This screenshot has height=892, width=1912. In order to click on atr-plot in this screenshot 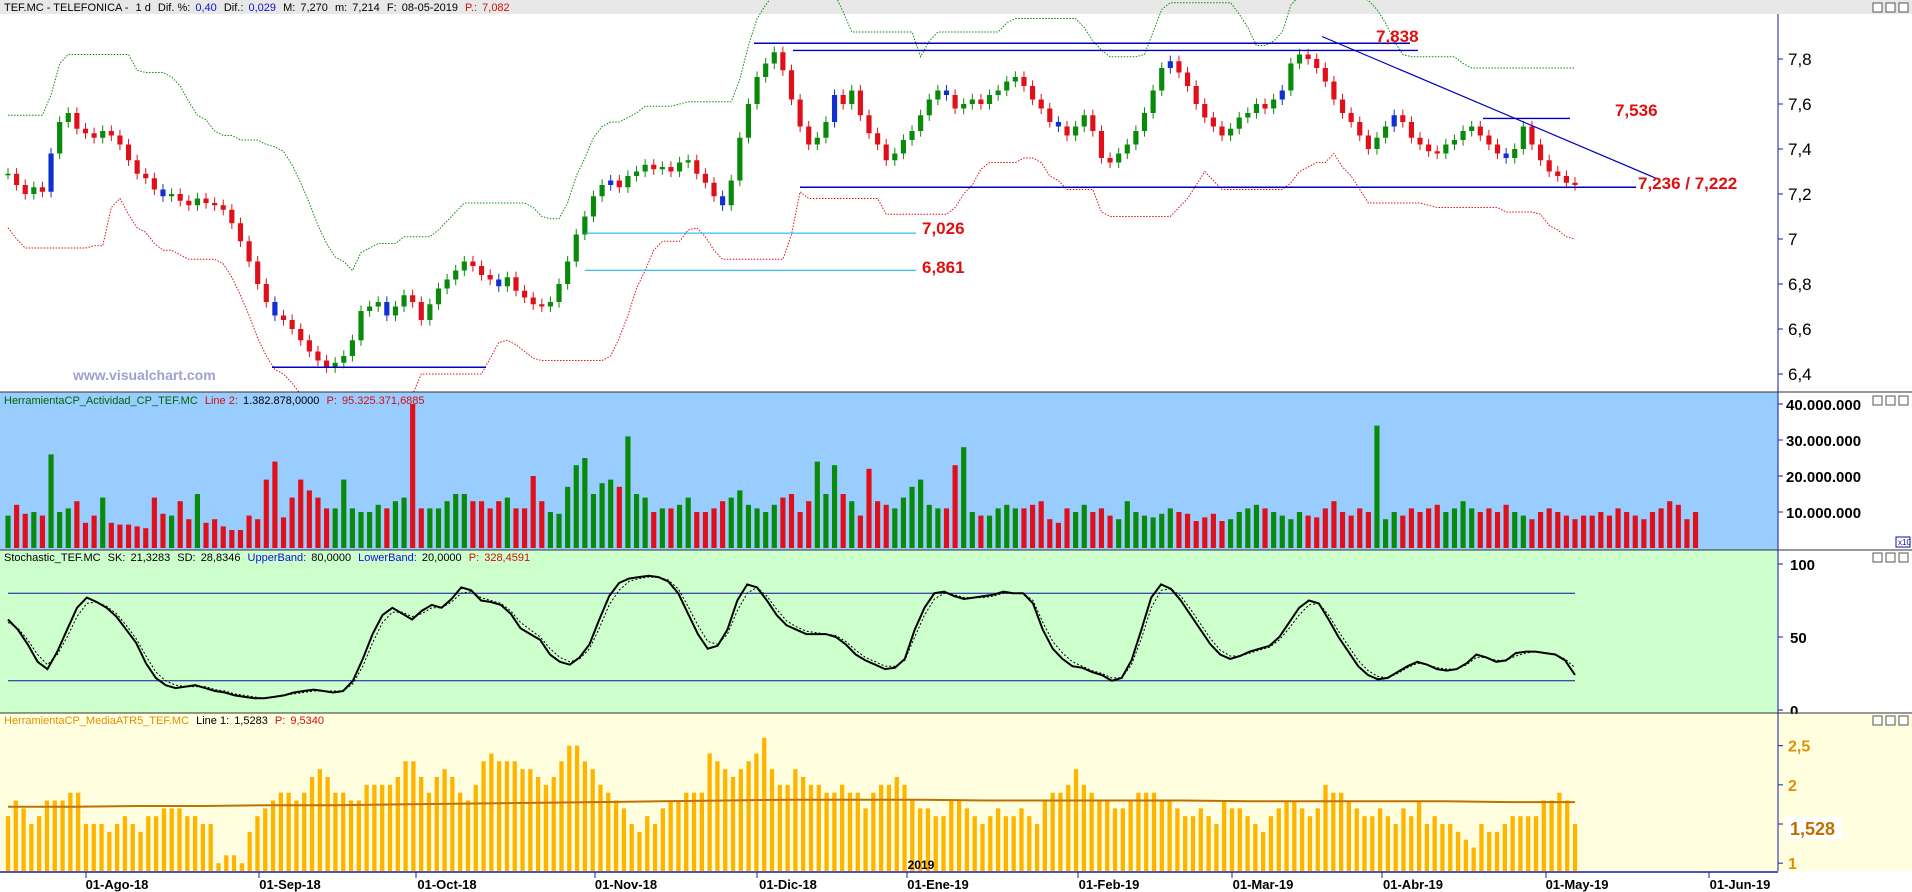, I will do `click(791, 804)`.